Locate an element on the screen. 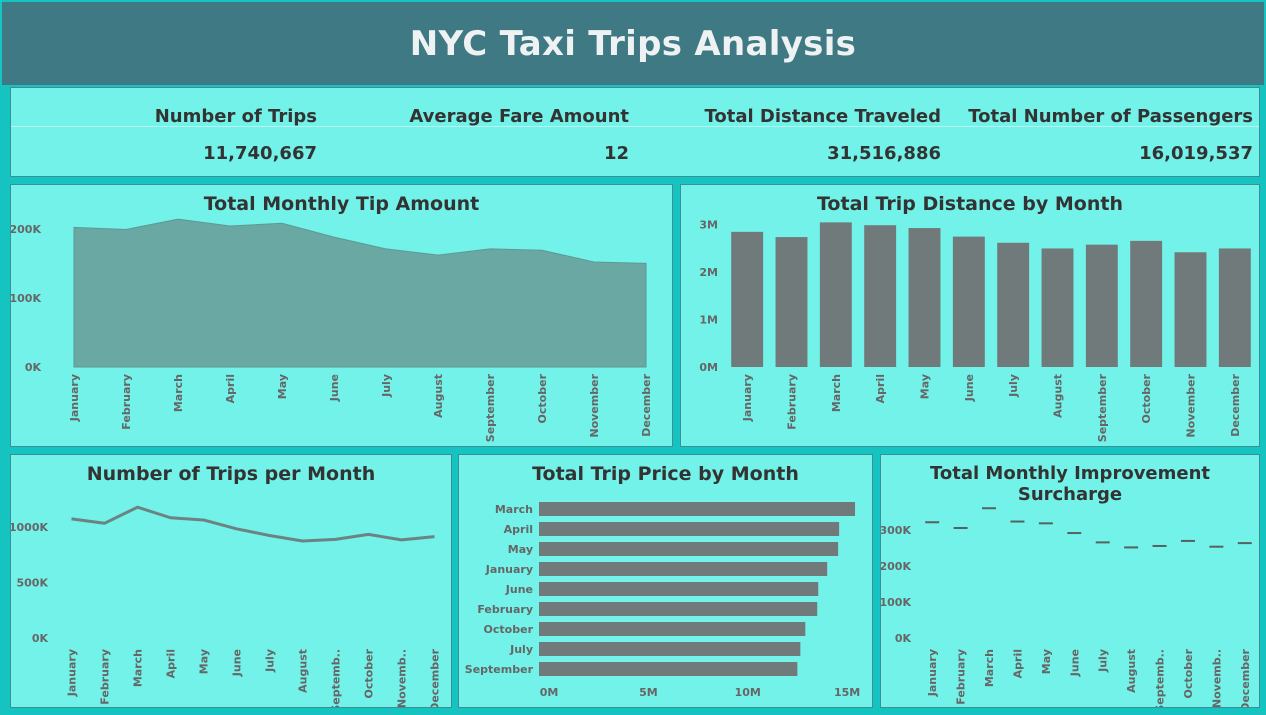 Image resolution: width=1266 pixels, height=715 pixels. tip-area is located at coordinates (360, 293).